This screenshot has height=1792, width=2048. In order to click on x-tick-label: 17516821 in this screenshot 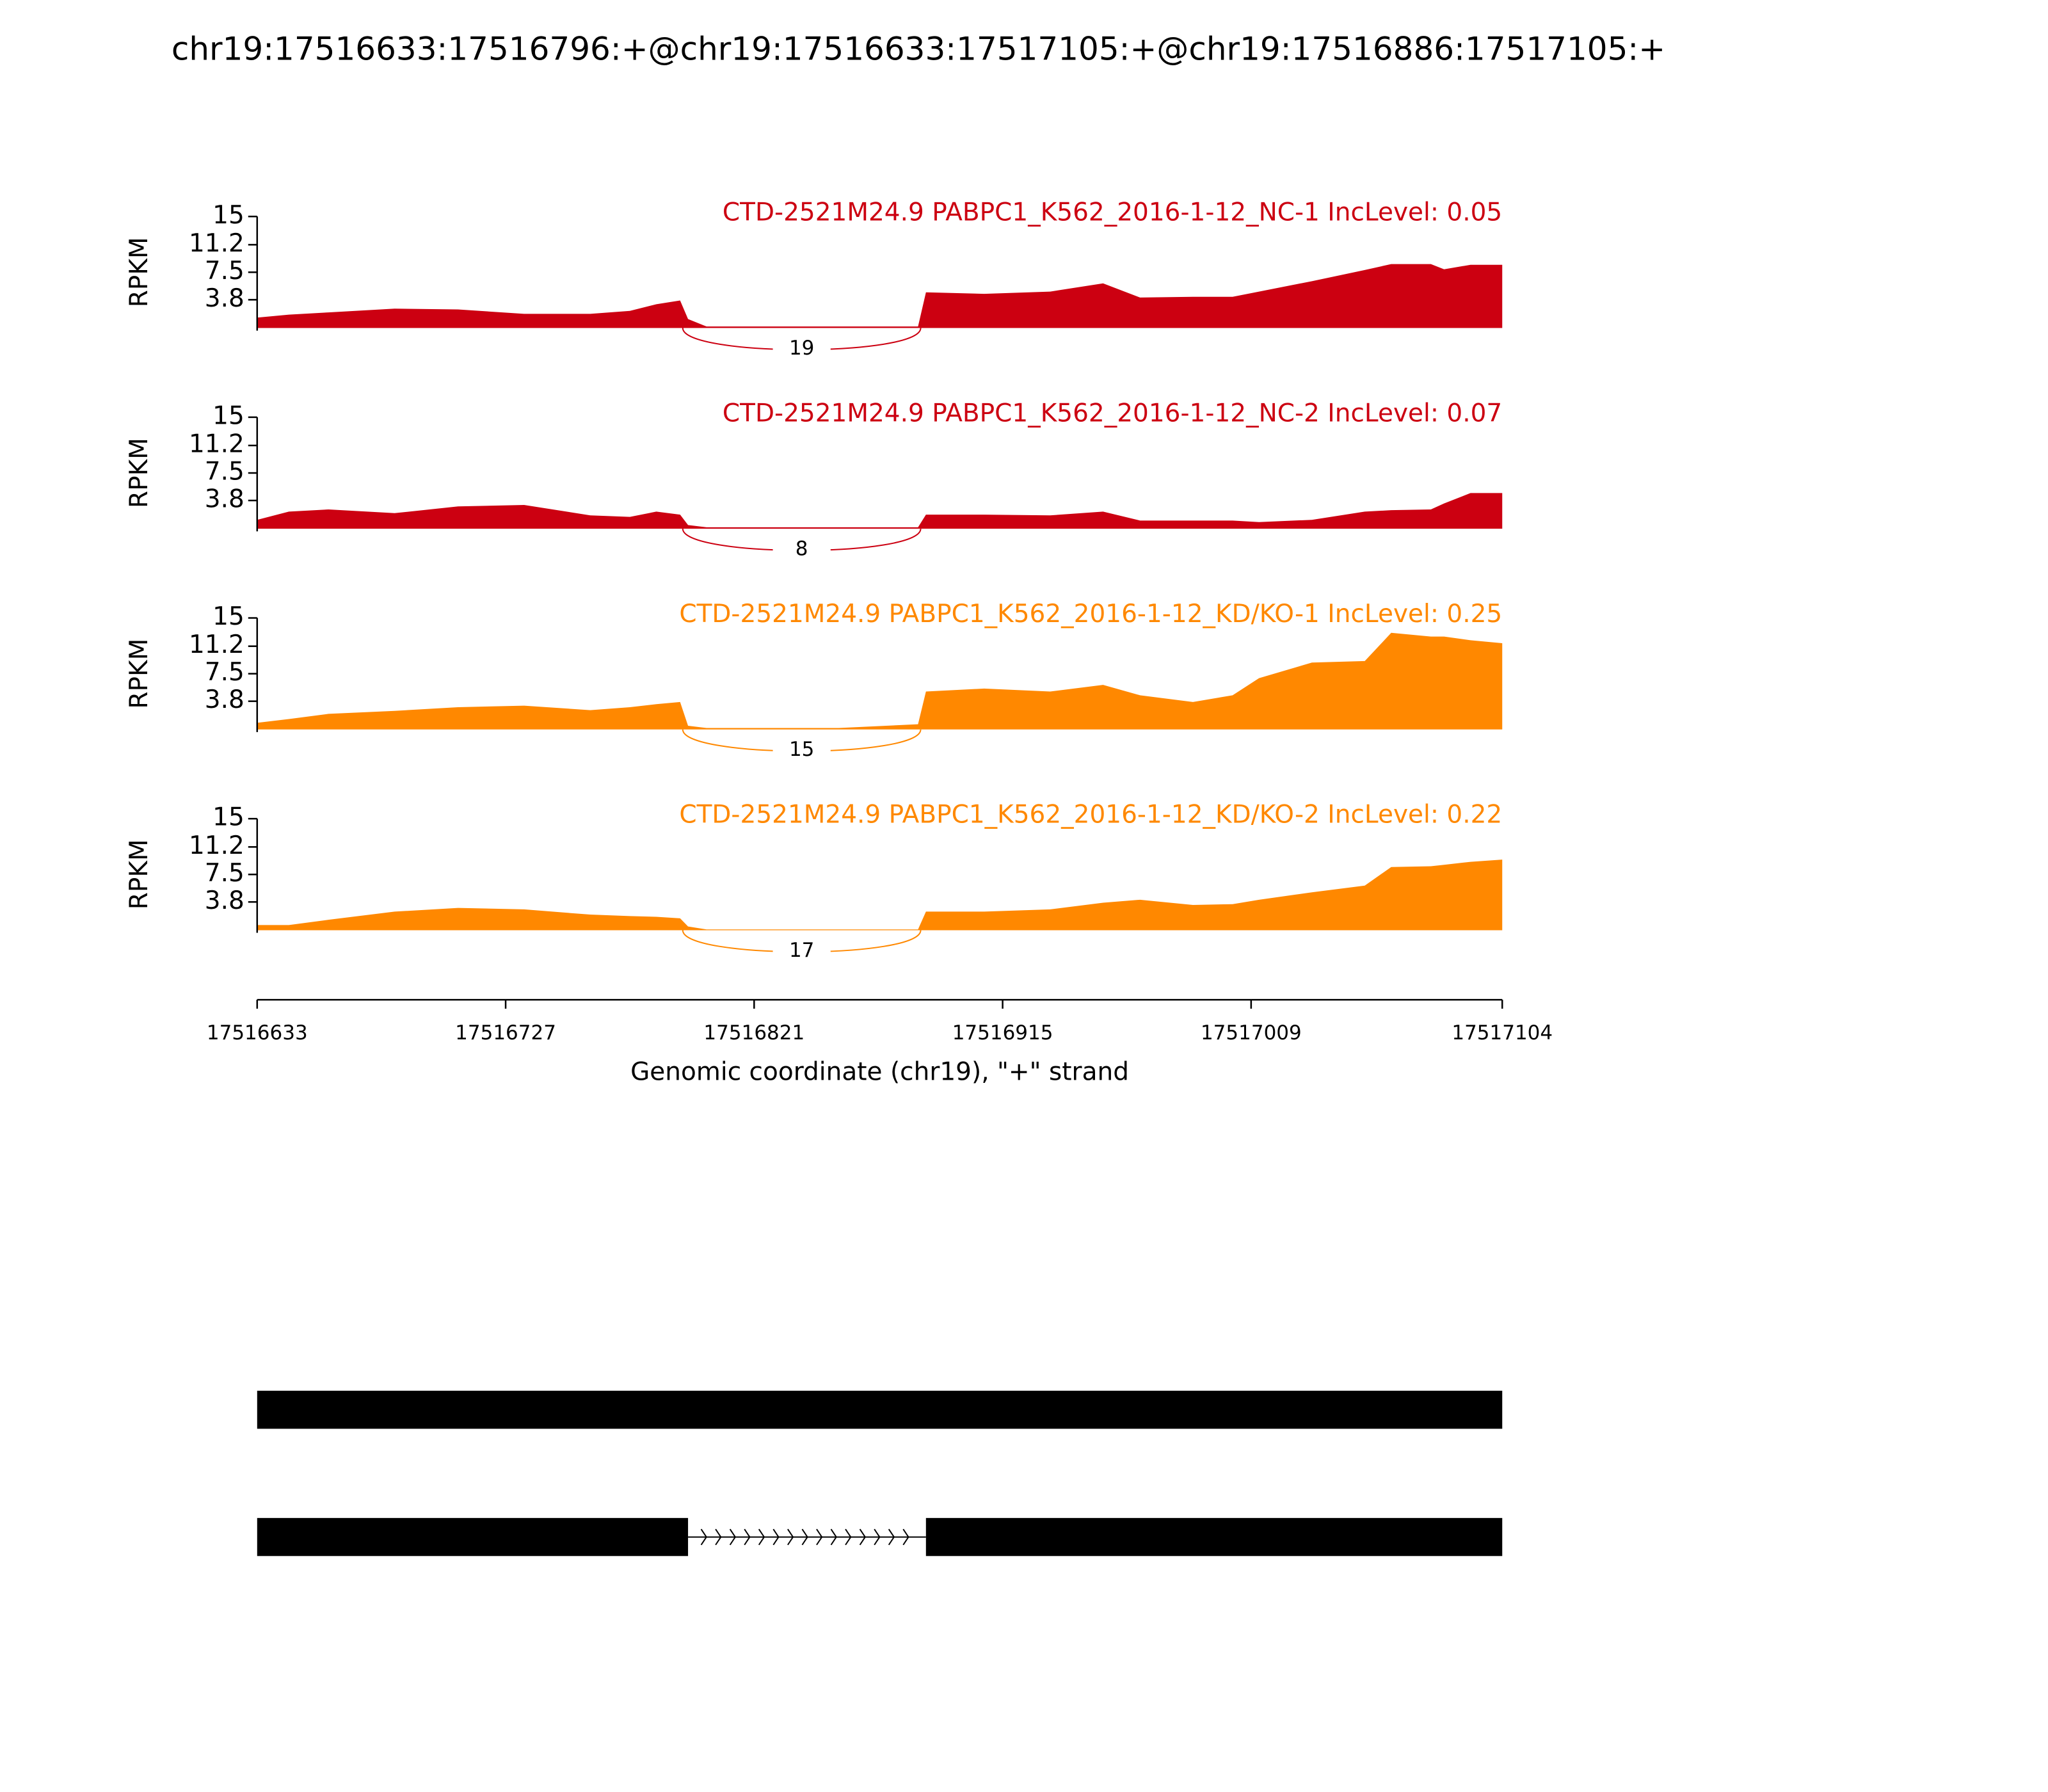, I will do `click(753, 1032)`.